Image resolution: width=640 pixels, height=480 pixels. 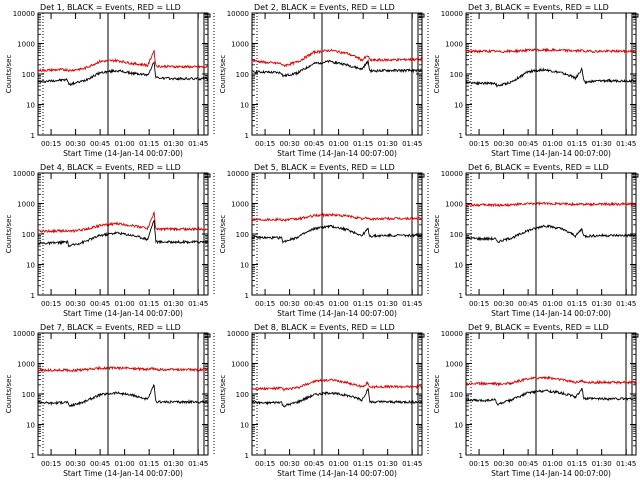 I want to click on panel-title: Det 6, BLACK = Events, RED = LLD, so click(x=538, y=167).